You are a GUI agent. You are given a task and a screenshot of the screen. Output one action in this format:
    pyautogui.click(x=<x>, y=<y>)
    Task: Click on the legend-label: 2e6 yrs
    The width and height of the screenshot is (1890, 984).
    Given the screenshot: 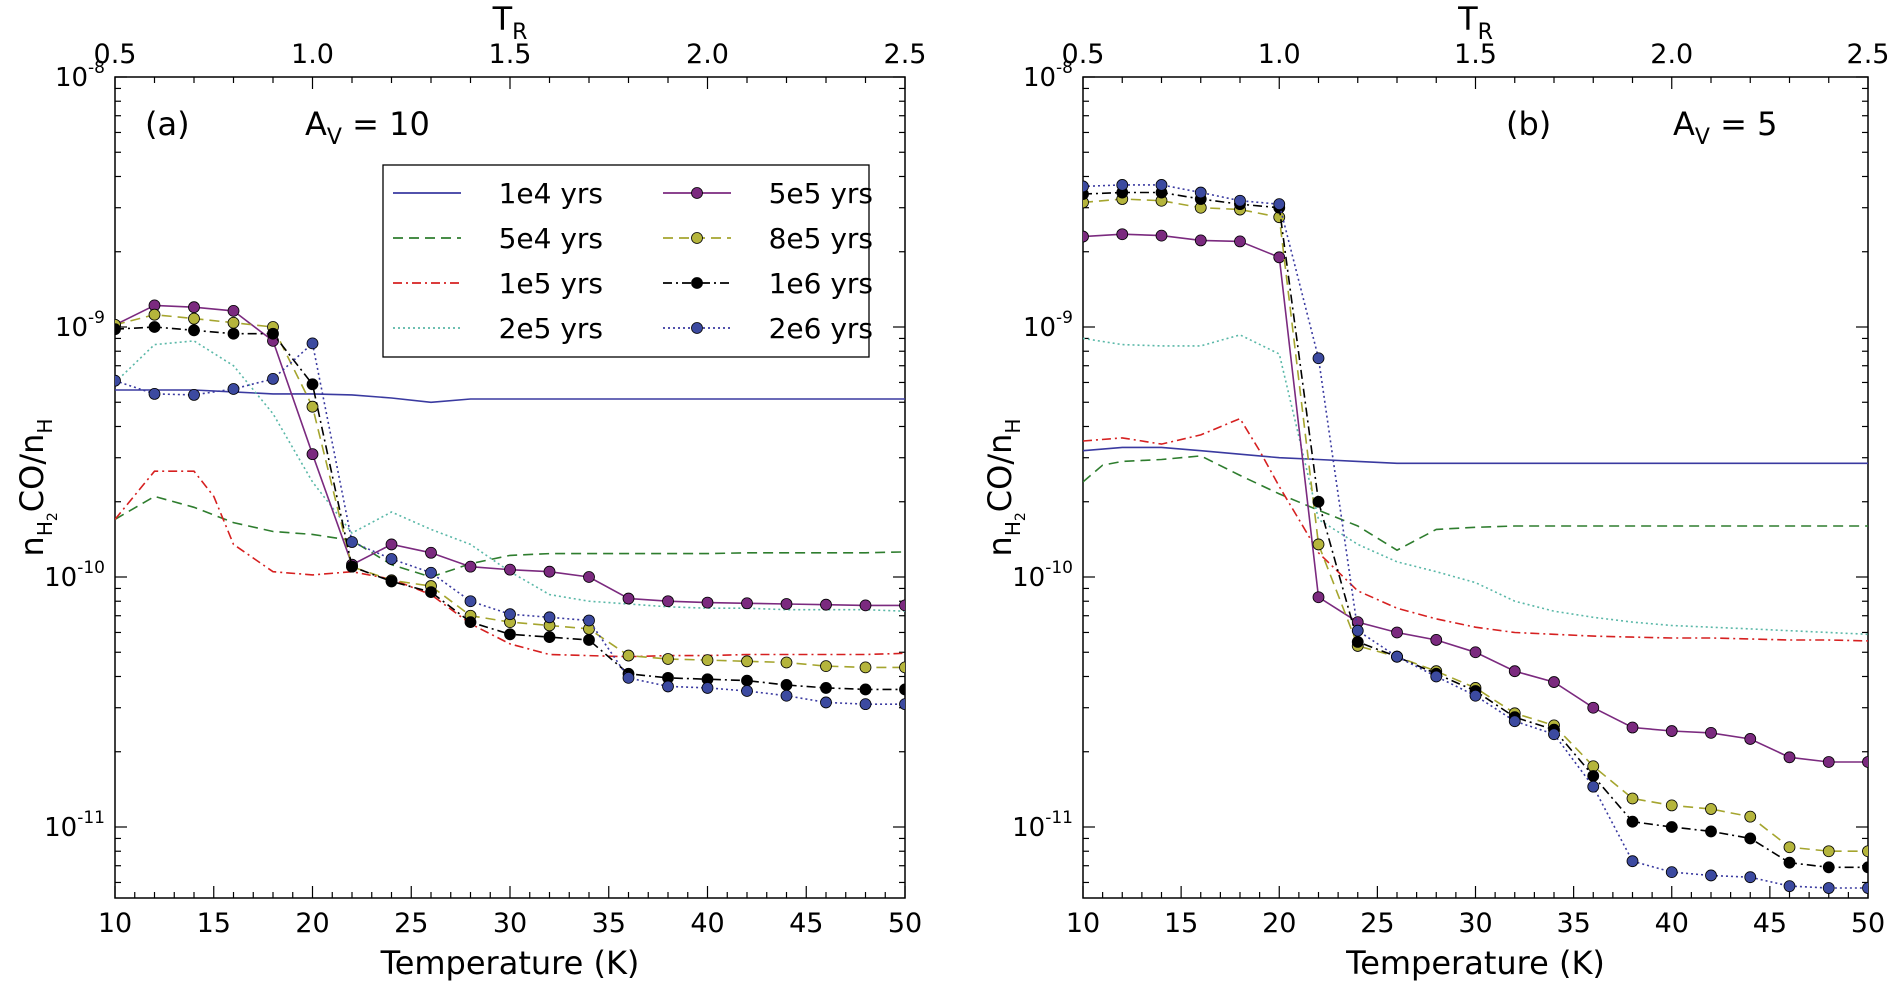 What is the action you would take?
    pyautogui.click(x=821, y=328)
    